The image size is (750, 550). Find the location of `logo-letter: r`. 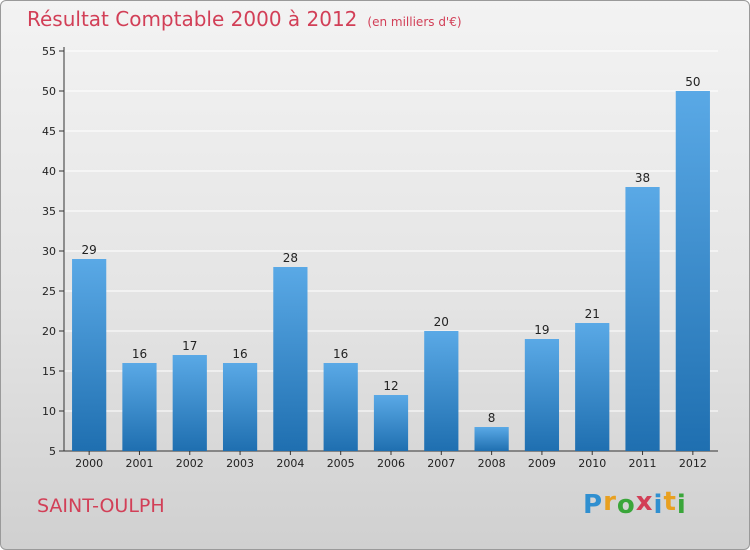

logo-letter: r is located at coordinates (610, 502).